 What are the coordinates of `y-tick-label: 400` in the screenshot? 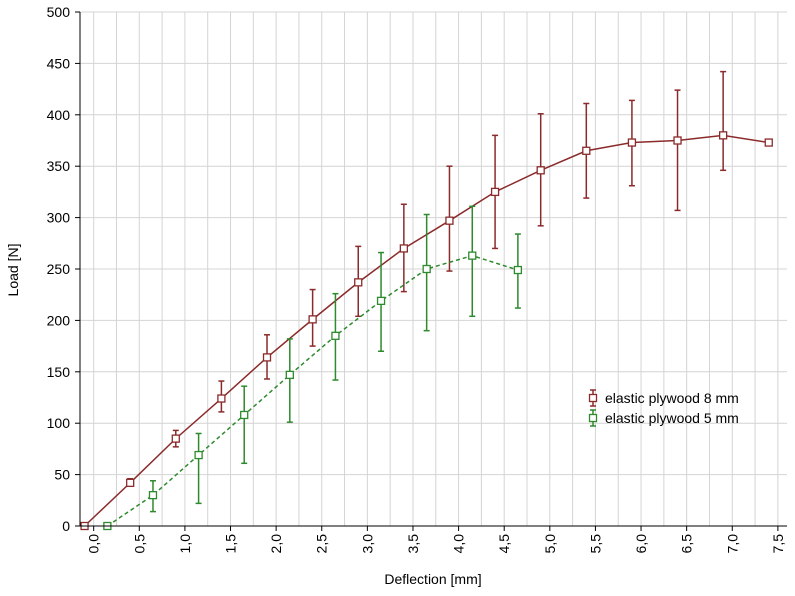 It's located at (59, 115).